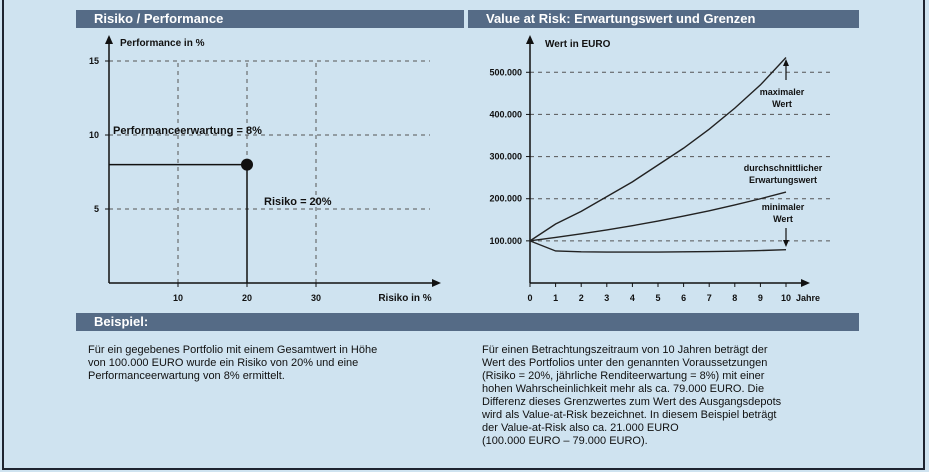 This screenshot has width=929, height=472. Describe the element at coordinates (783, 219) in the screenshot. I see `min-value-label-2: Wert` at that location.